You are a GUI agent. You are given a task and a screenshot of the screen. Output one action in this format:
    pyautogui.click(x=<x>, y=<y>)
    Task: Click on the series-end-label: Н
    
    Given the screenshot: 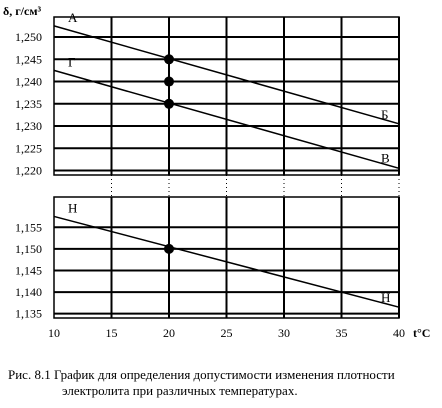 What is the action you would take?
    pyautogui.click(x=385, y=297)
    